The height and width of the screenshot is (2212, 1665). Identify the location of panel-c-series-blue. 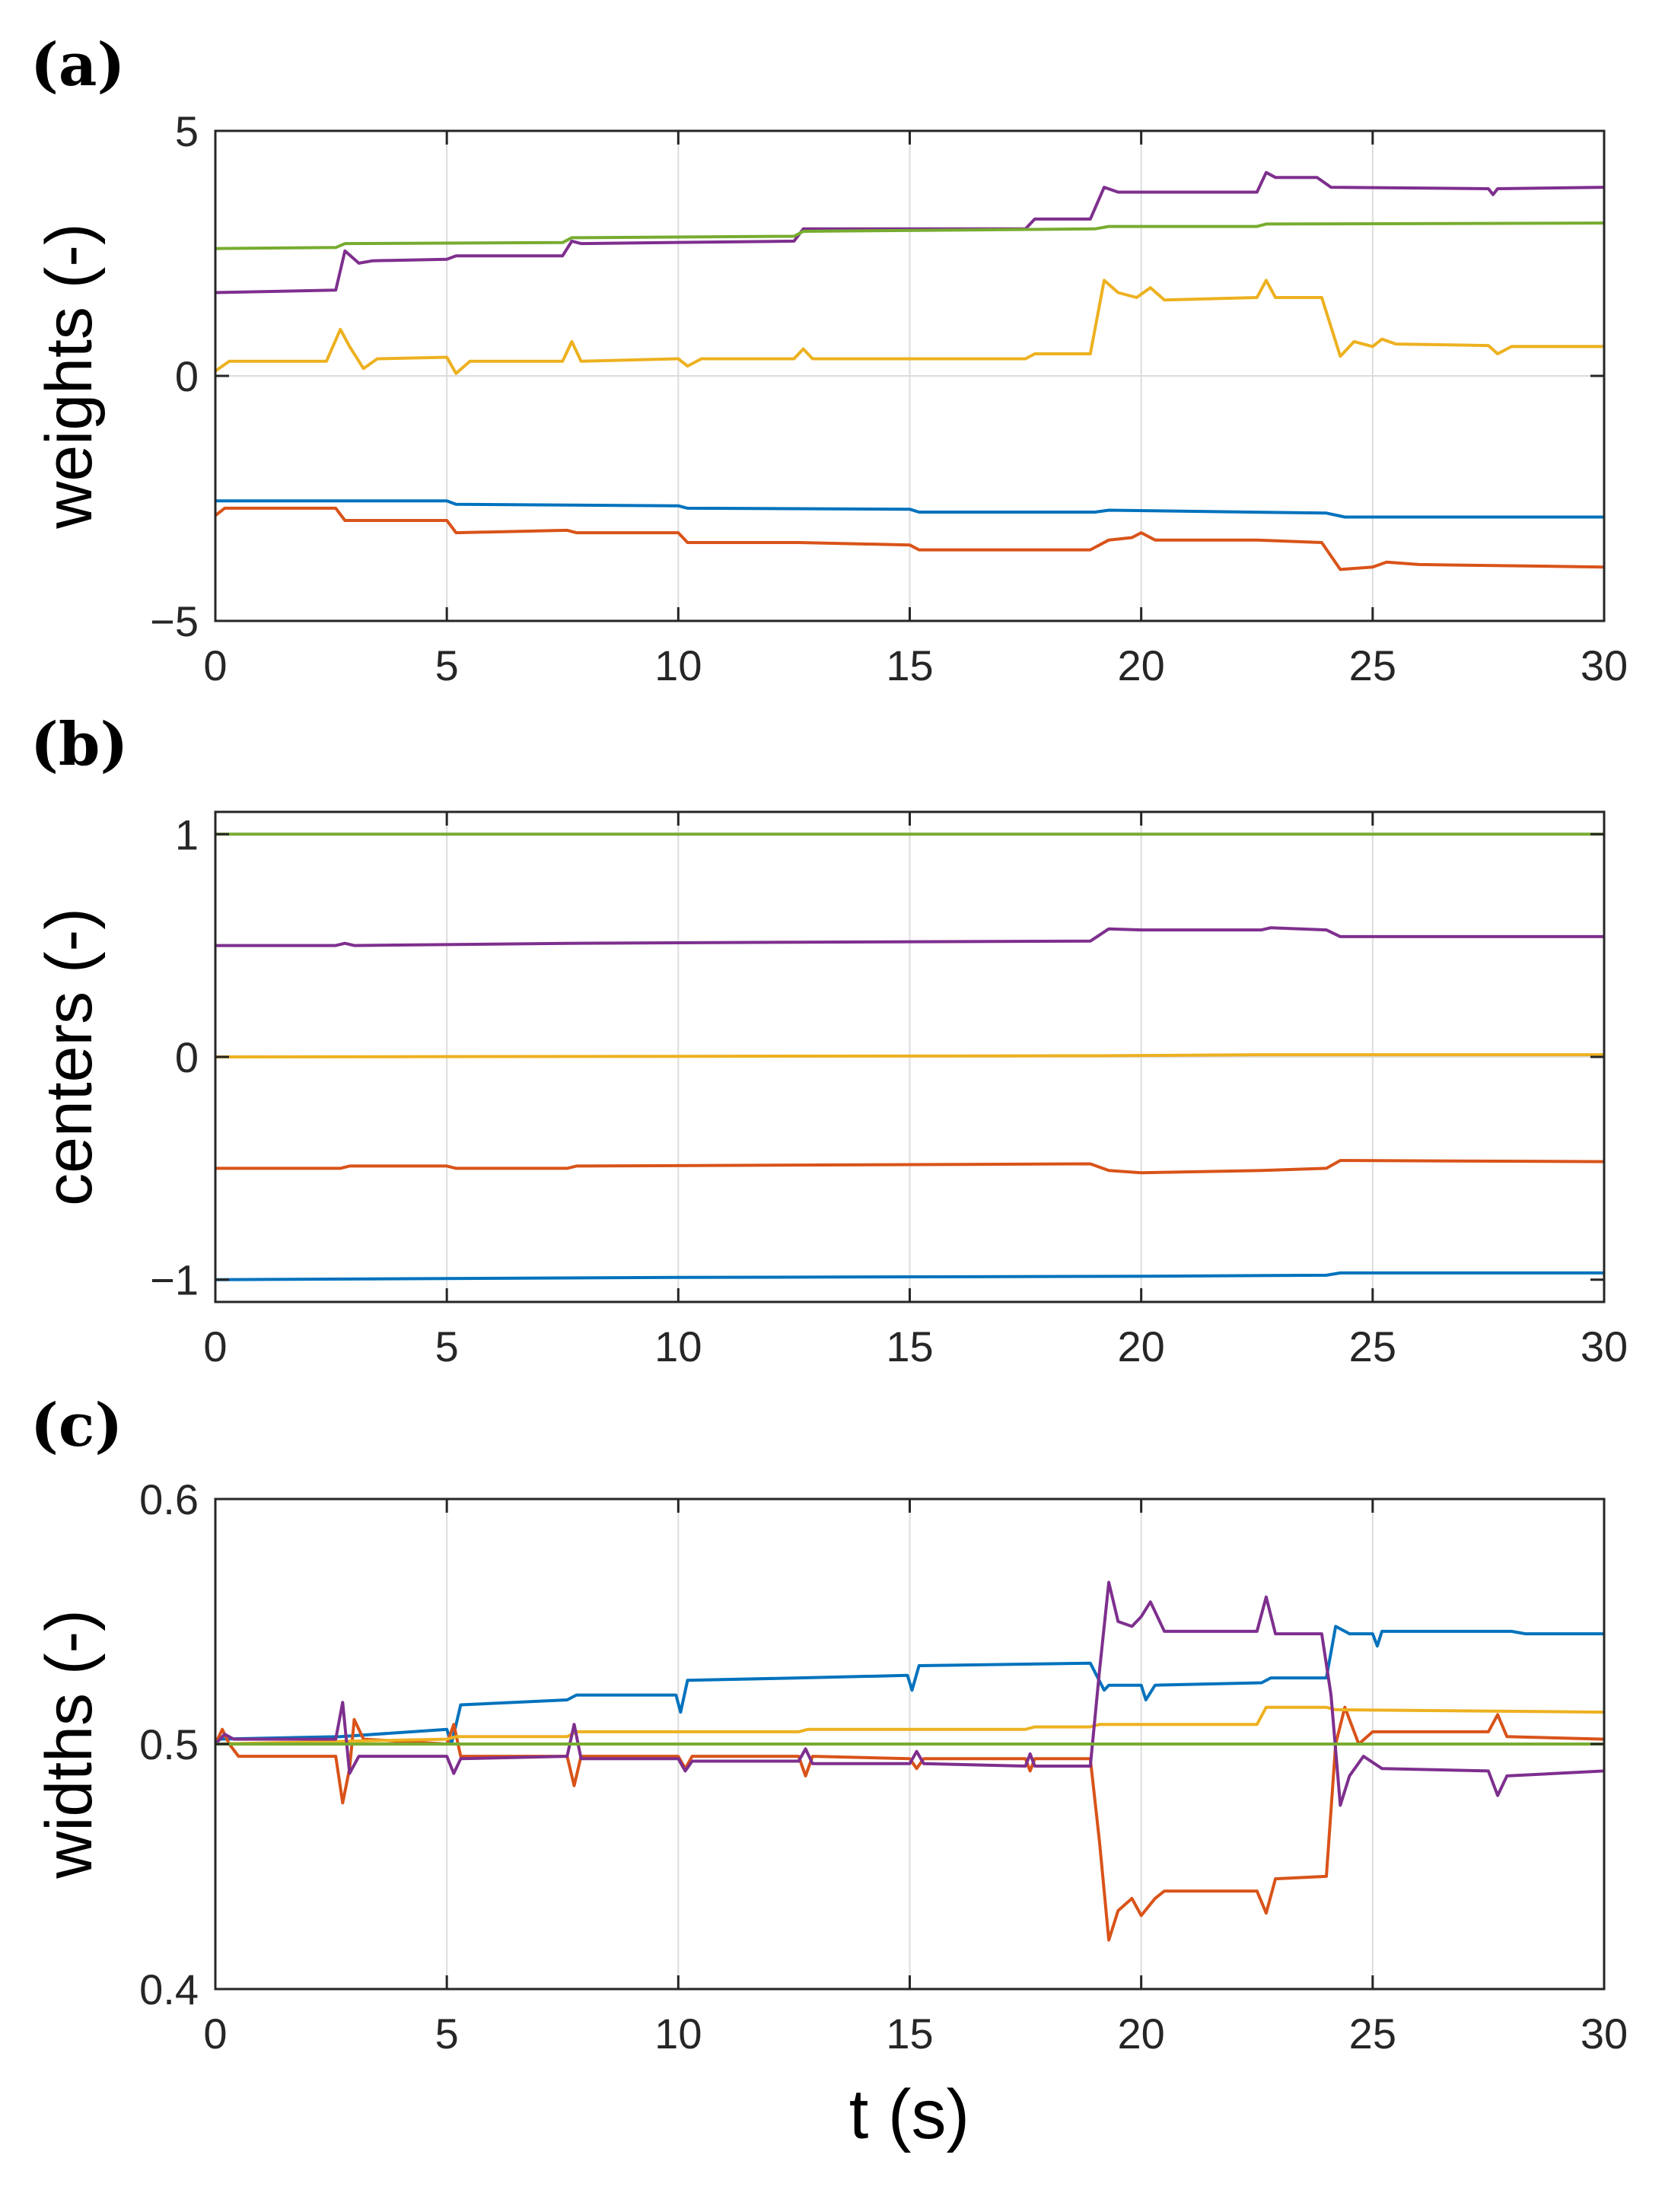
(910, 1685).